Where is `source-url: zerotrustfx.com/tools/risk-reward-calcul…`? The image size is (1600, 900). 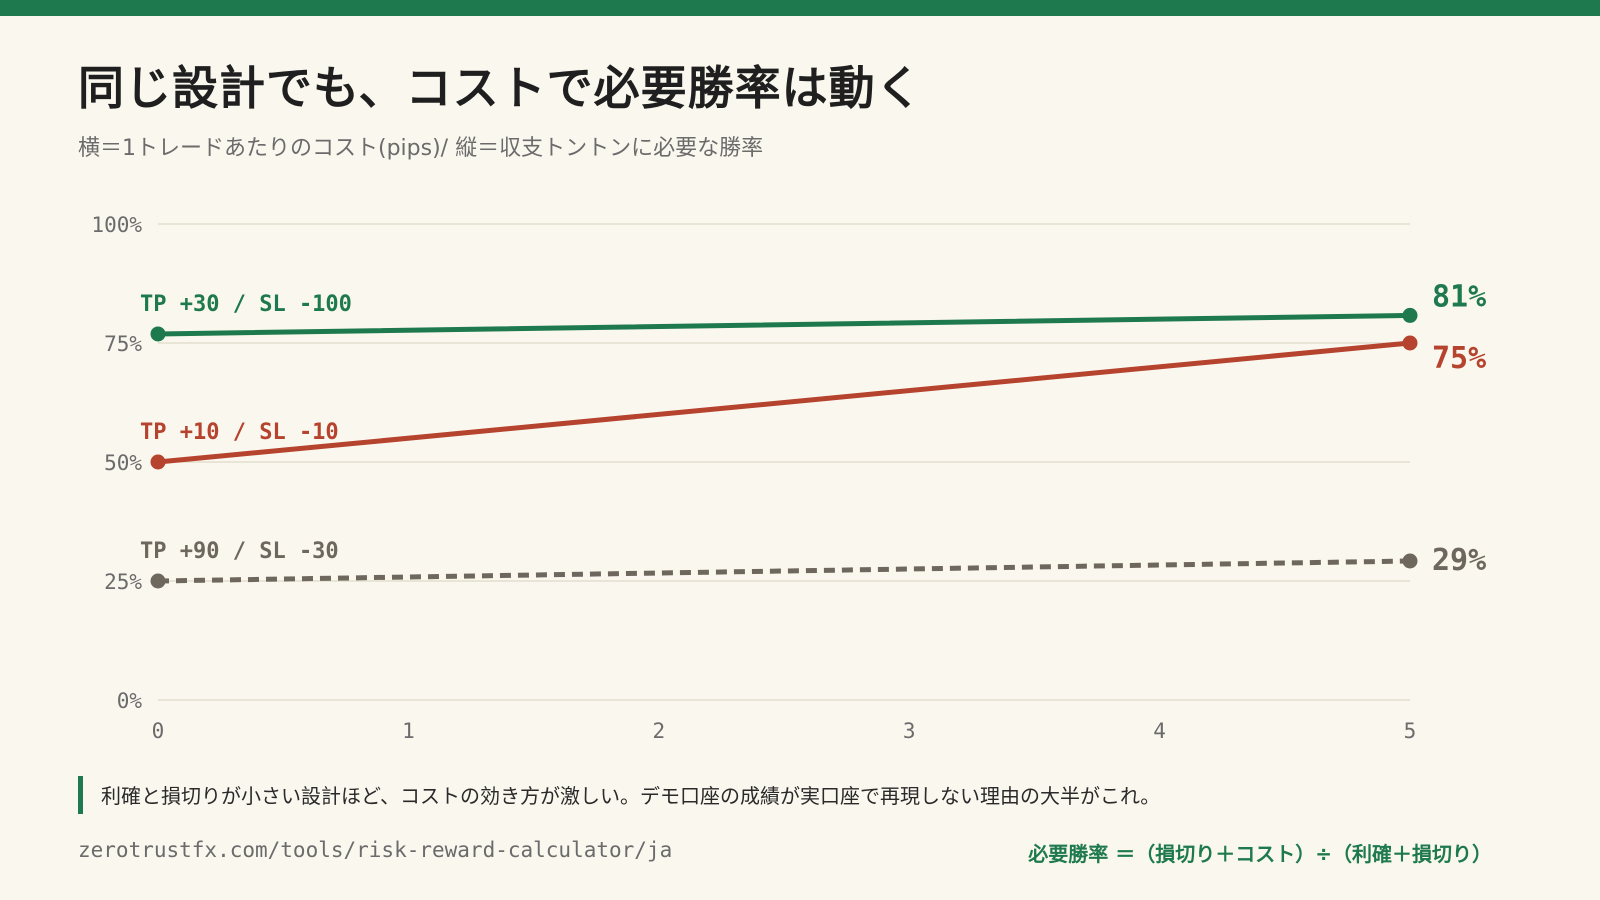 source-url: zerotrustfx.com/tools/risk-reward-calcul… is located at coordinates (375, 850).